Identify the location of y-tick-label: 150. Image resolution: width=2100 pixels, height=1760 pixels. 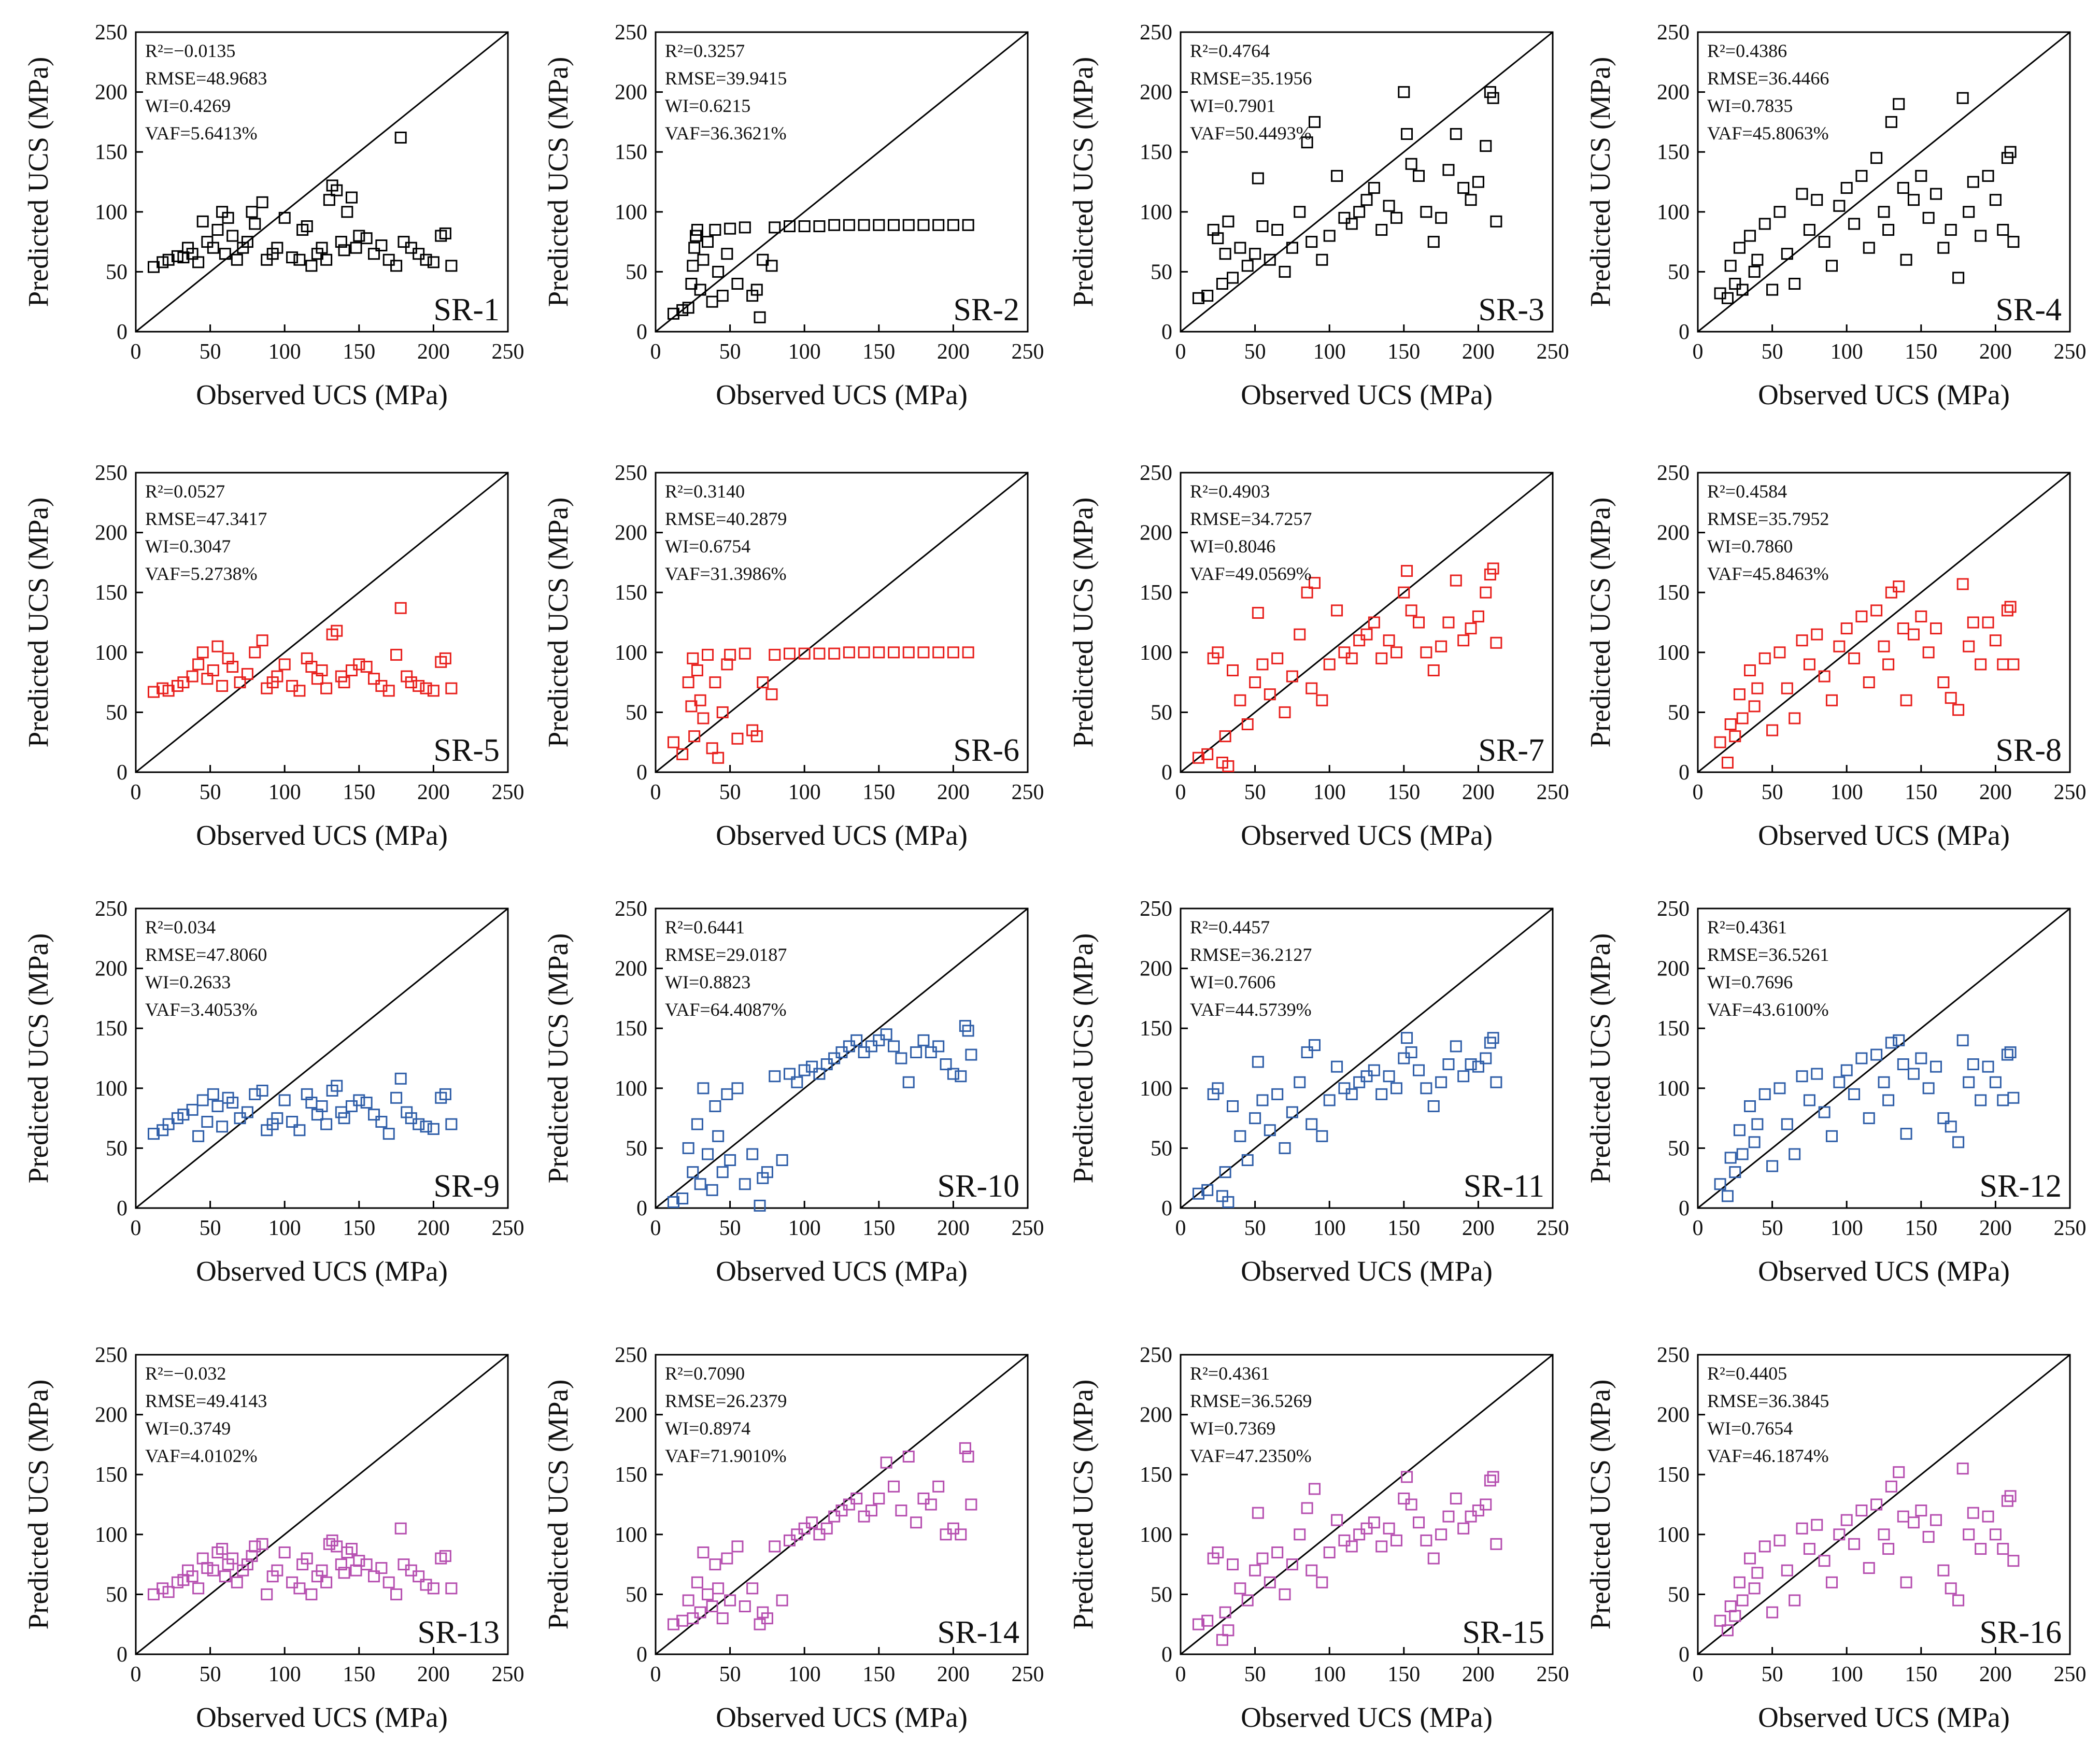
(111, 152).